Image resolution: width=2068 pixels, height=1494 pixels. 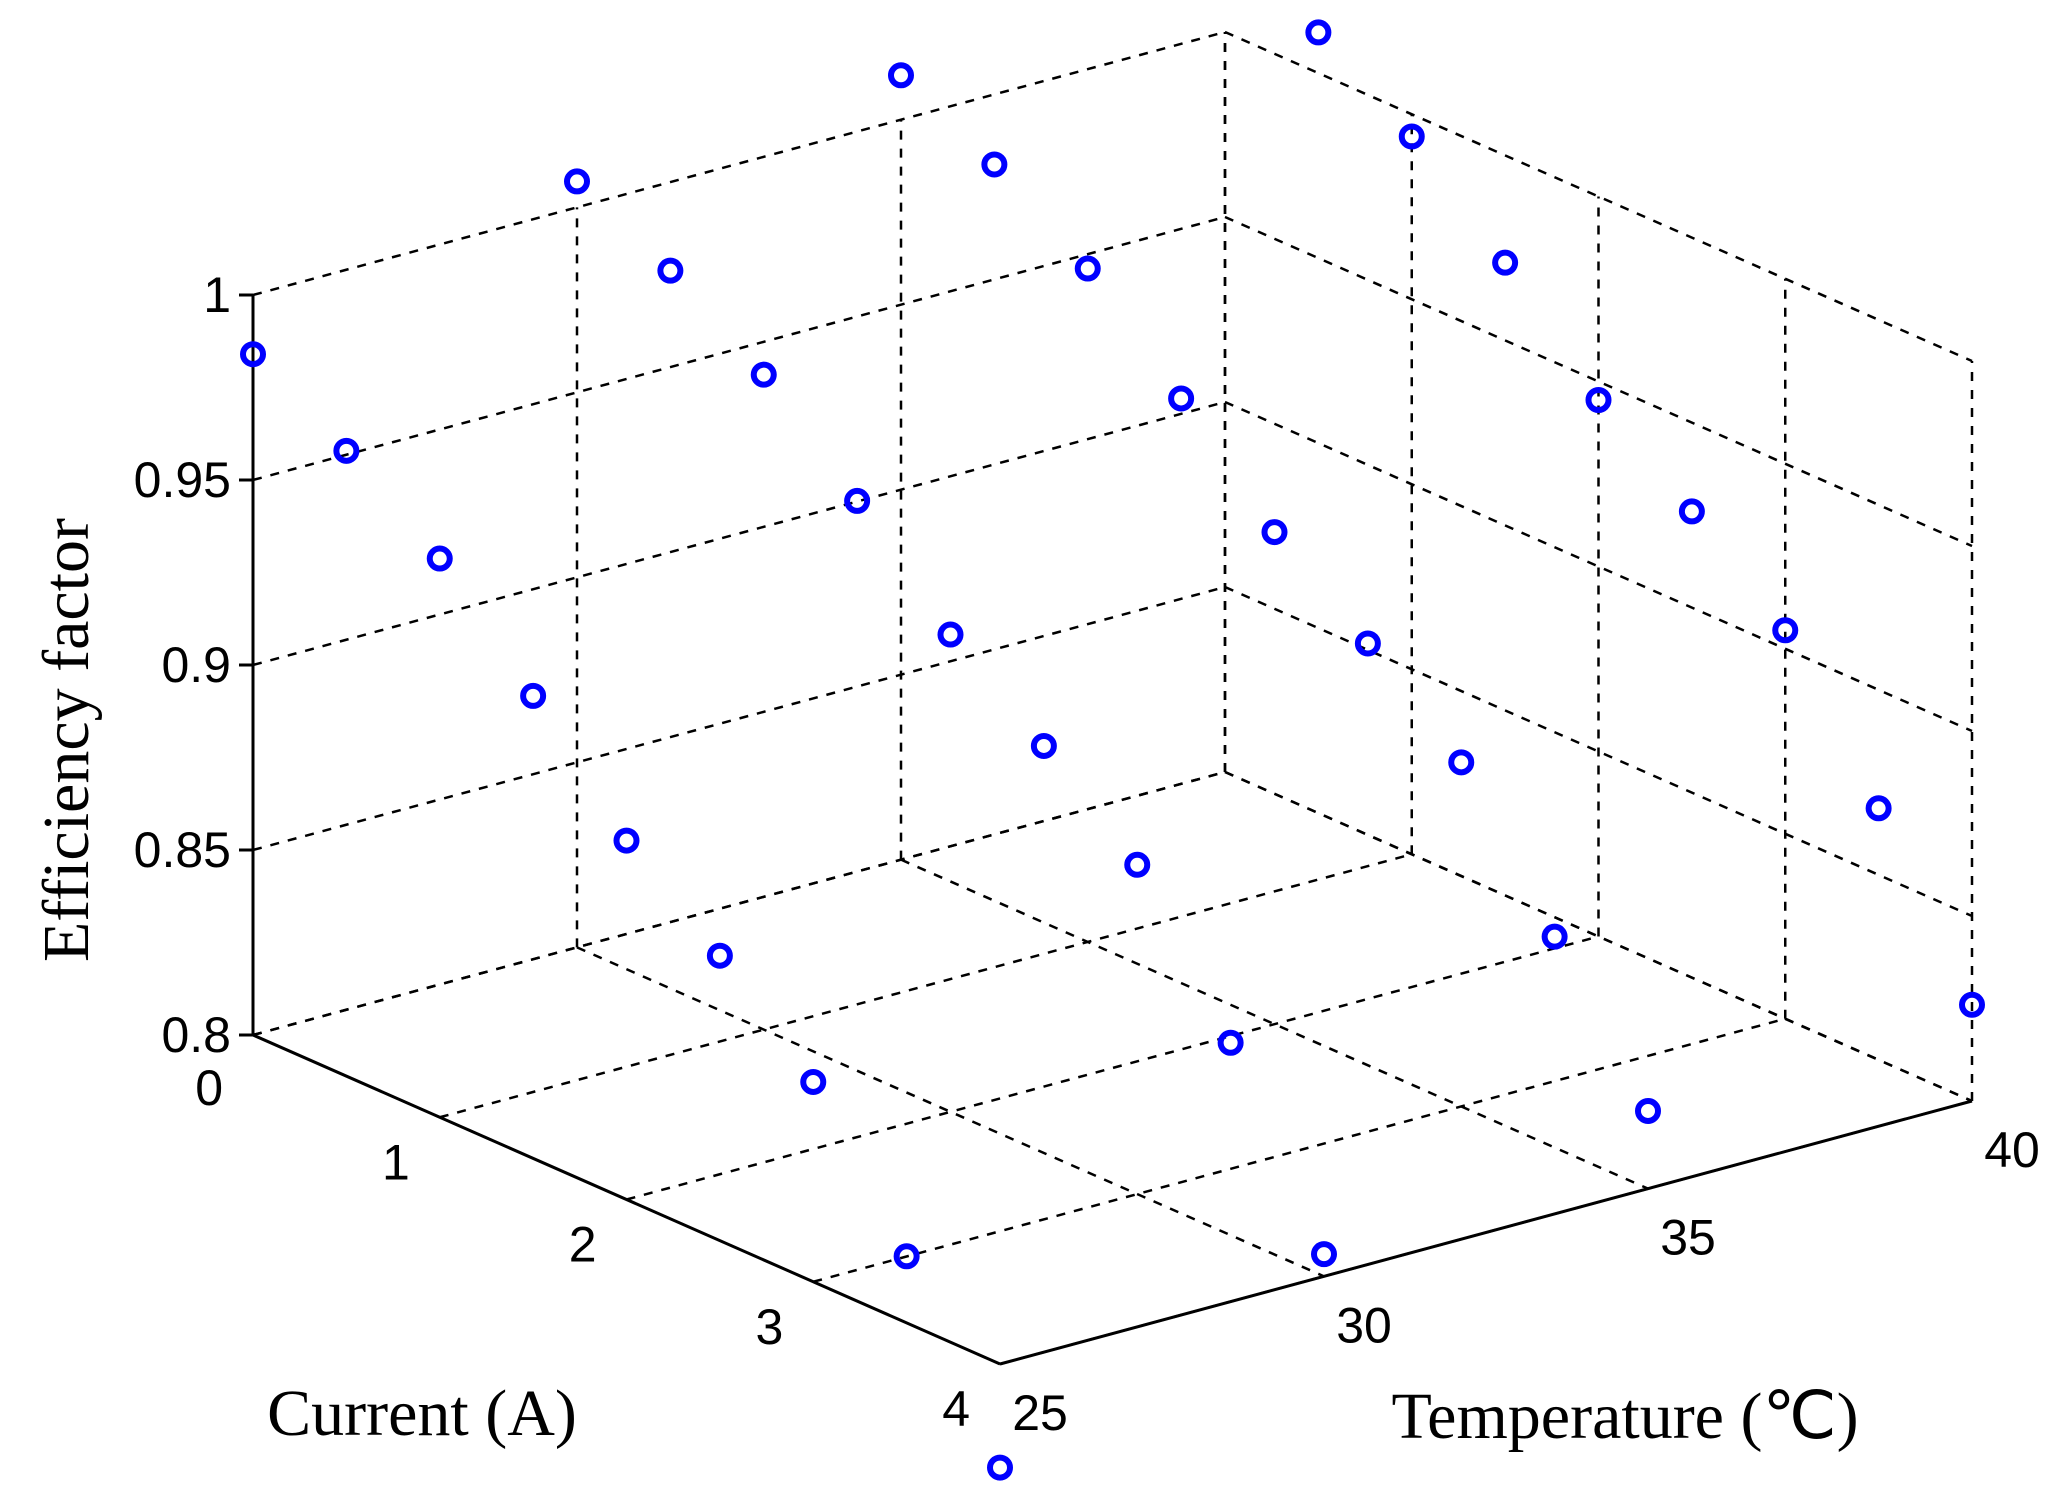 I want to click on x-tick-label: 40, so click(x=2012, y=1150).